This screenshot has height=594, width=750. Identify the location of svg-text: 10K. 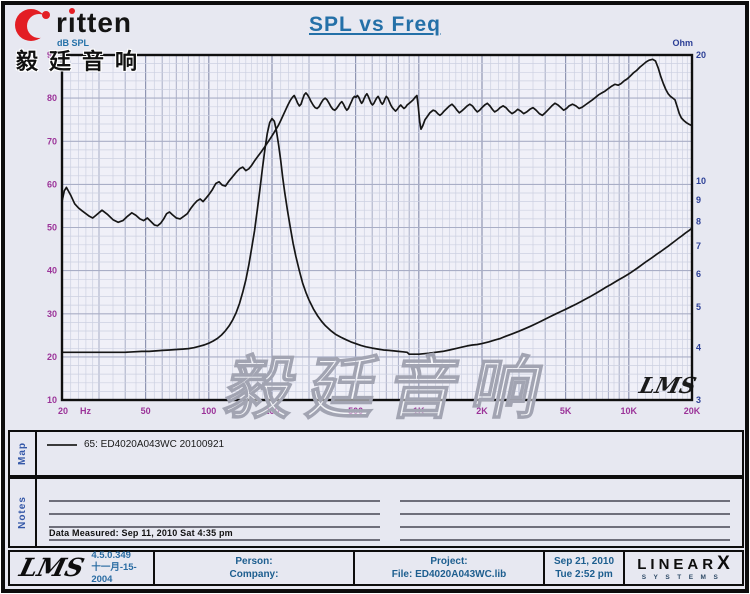
(629, 411).